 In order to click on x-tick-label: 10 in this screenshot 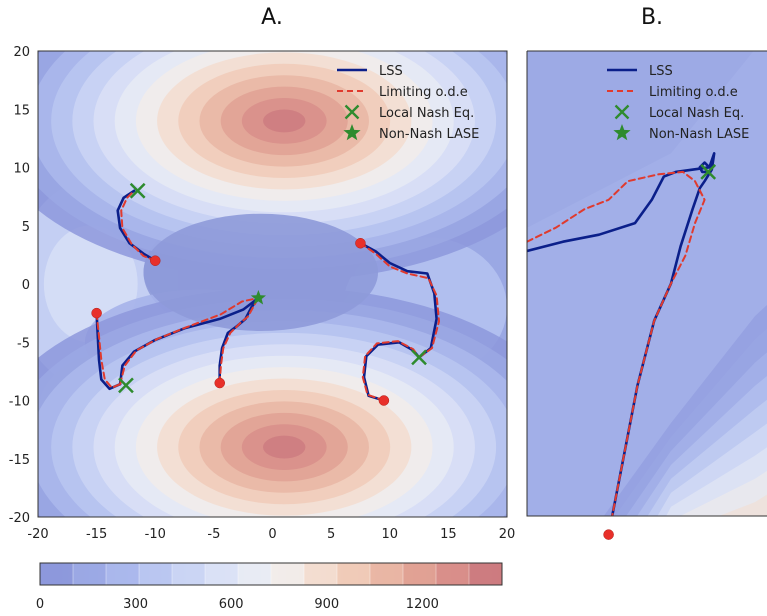, I will do `click(389, 534)`.